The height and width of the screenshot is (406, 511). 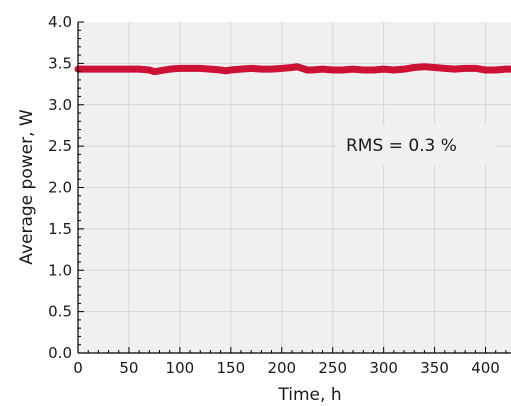 What do you see at coordinates (60, 353) in the screenshot?
I see `y-tick-label: 0.0` at bounding box center [60, 353].